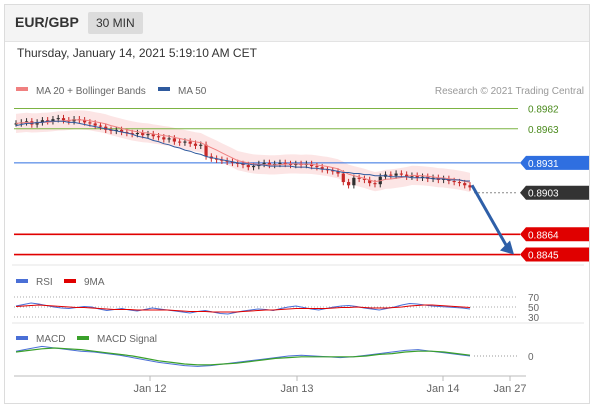  Describe the element at coordinates (534, 318) in the screenshot. I see `rsi-level-label: 30` at that location.